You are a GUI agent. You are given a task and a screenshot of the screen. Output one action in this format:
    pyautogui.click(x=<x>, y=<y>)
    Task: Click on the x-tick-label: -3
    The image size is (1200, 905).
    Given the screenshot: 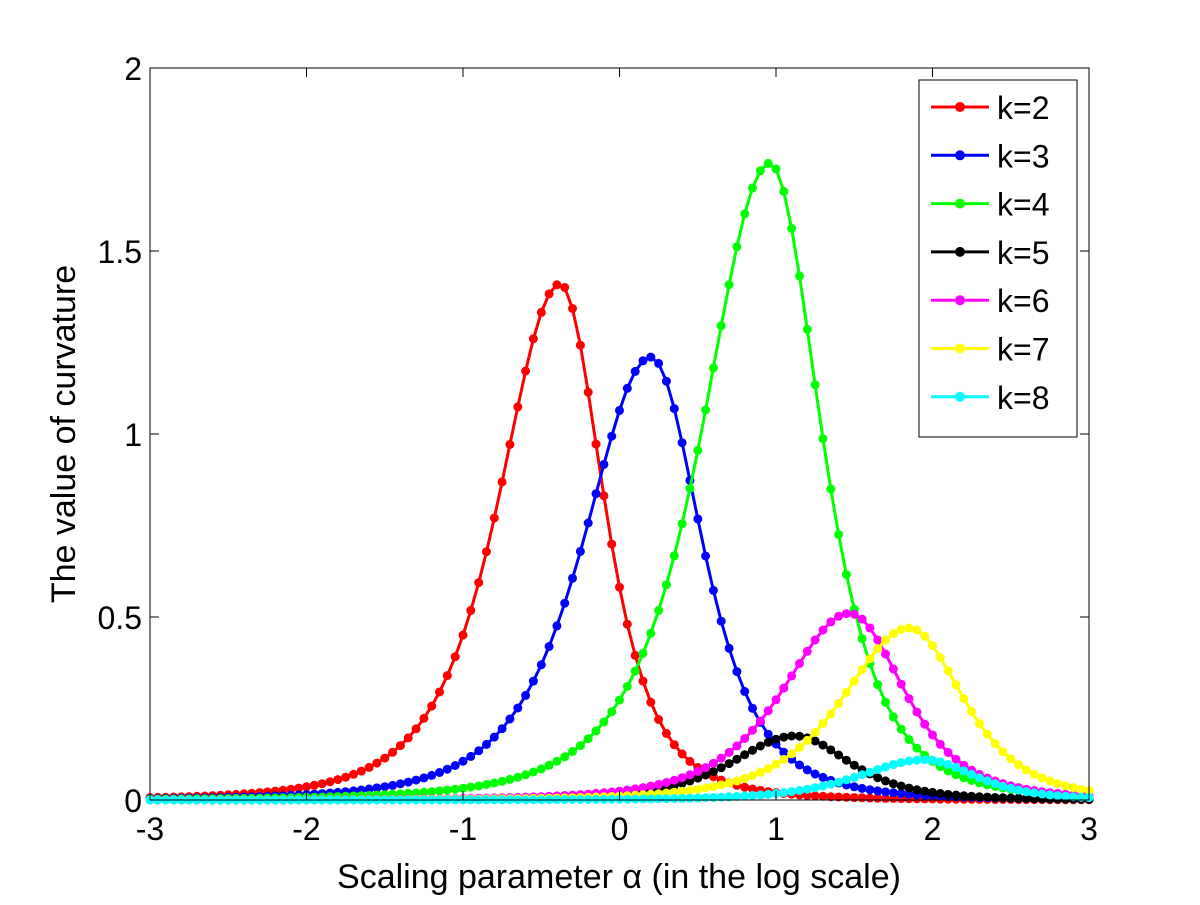 What is the action you would take?
    pyautogui.click(x=150, y=829)
    